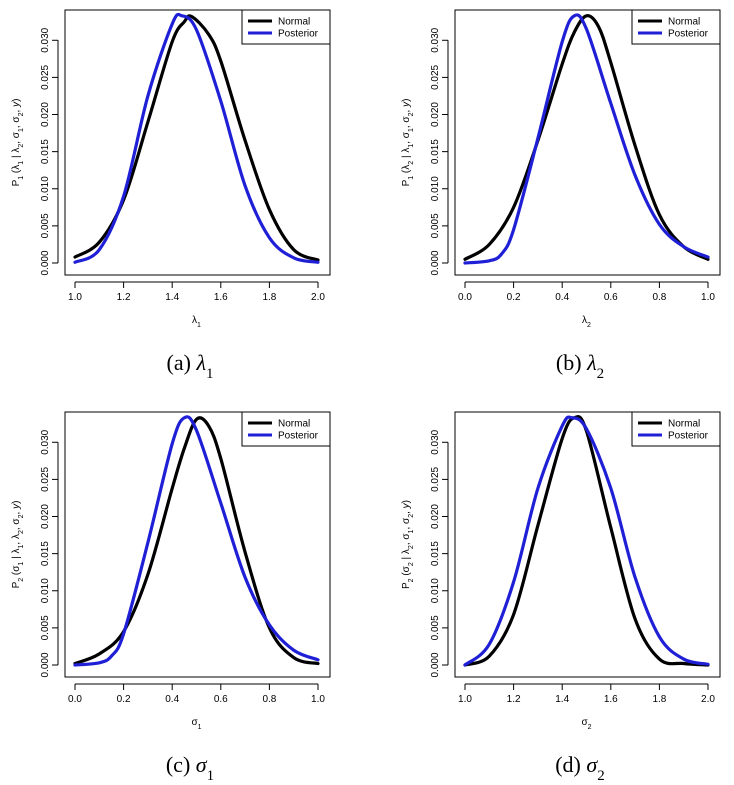 The image size is (734, 785). Describe the element at coordinates (580, 768) in the screenshot. I see `caption-d: (d) σ2` at that location.